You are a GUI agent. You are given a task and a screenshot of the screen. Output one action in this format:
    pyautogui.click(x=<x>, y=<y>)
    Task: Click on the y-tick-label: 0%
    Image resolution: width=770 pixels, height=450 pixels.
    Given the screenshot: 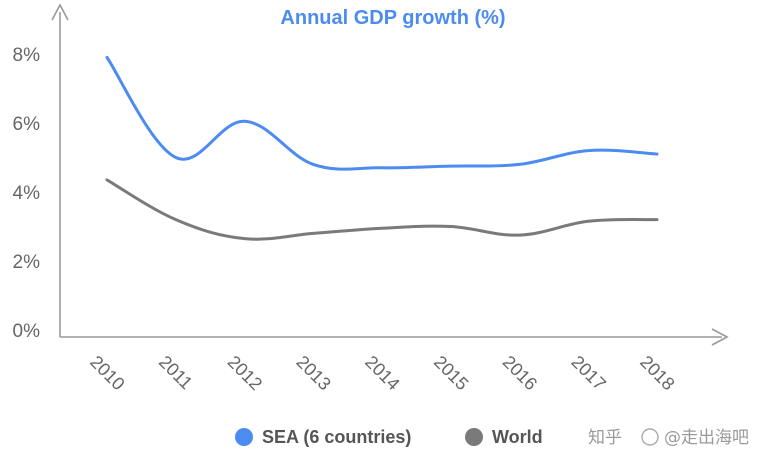 What is the action you would take?
    pyautogui.click(x=27, y=331)
    